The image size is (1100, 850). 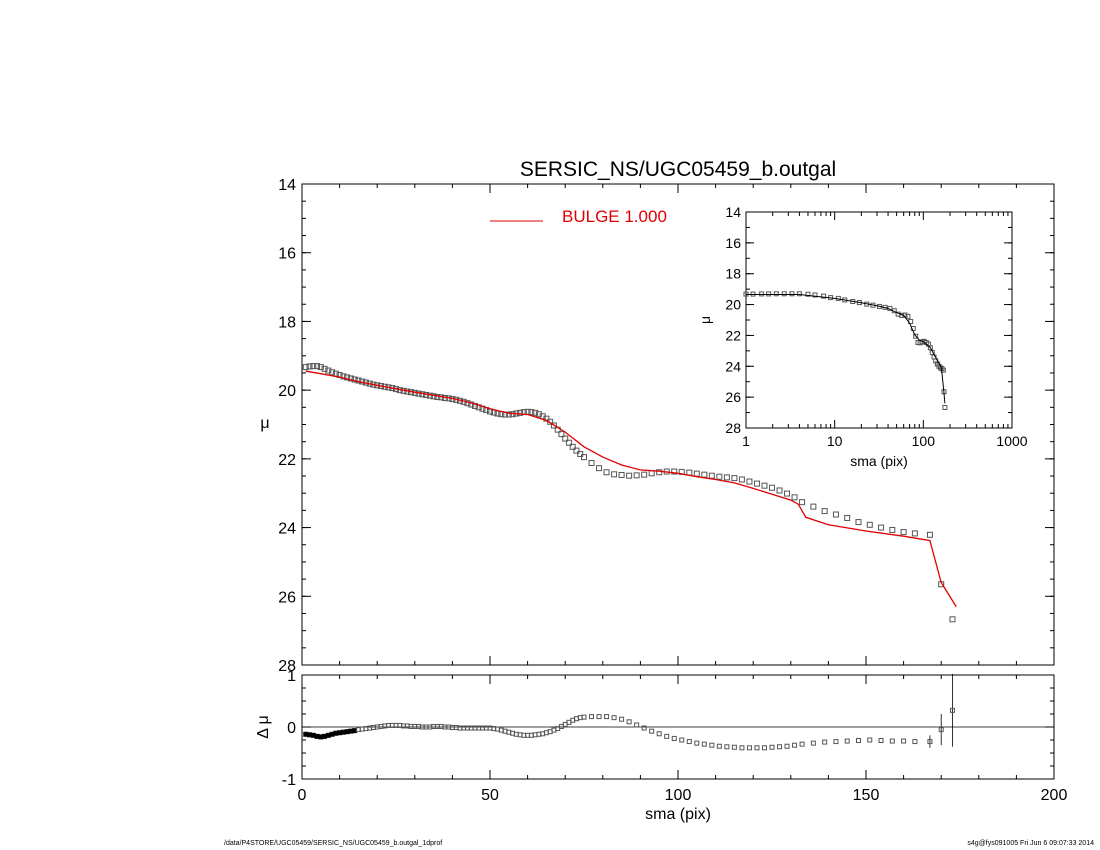 I want to click on y-tick-label: 28, so click(x=287, y=666).